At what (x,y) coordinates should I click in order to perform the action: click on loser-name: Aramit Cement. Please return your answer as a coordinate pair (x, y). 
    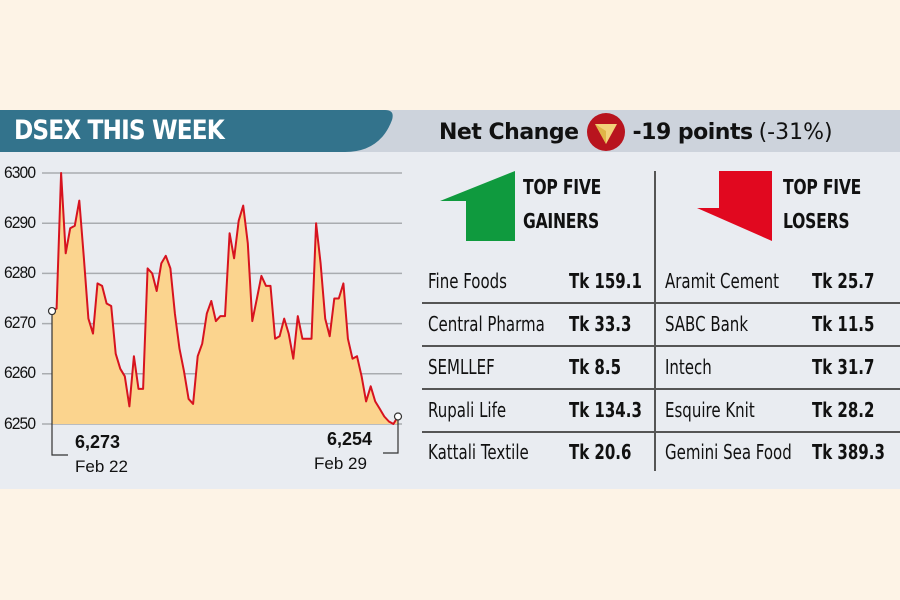
    Looking at the image, I should click on (722, 281).